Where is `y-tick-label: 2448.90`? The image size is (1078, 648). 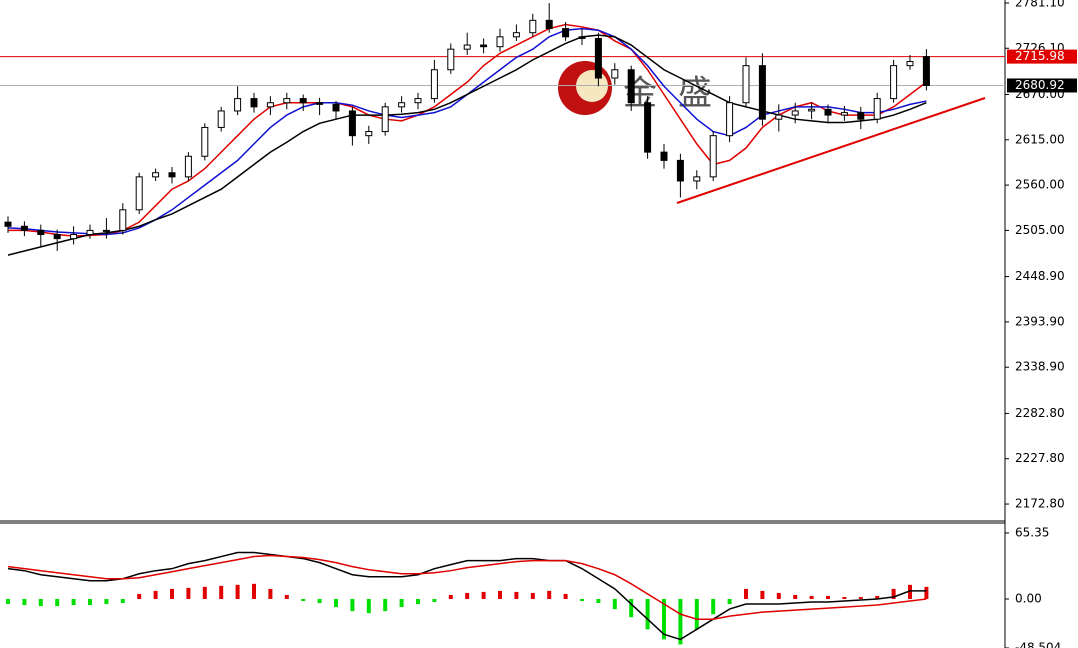
y-tick-label: 2448.90 is located at coordinates (1040, 276).